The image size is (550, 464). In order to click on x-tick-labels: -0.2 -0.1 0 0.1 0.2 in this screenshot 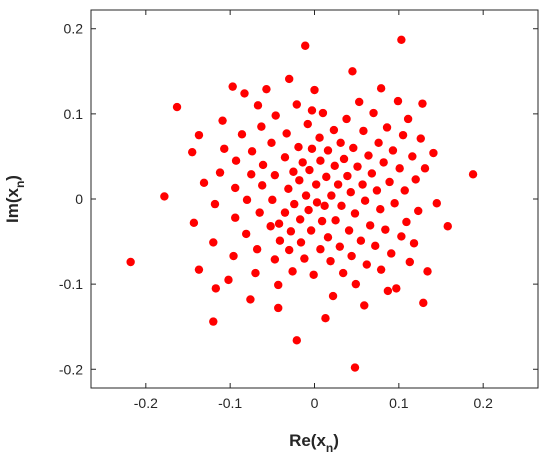, I will do `click(313, 403)`.